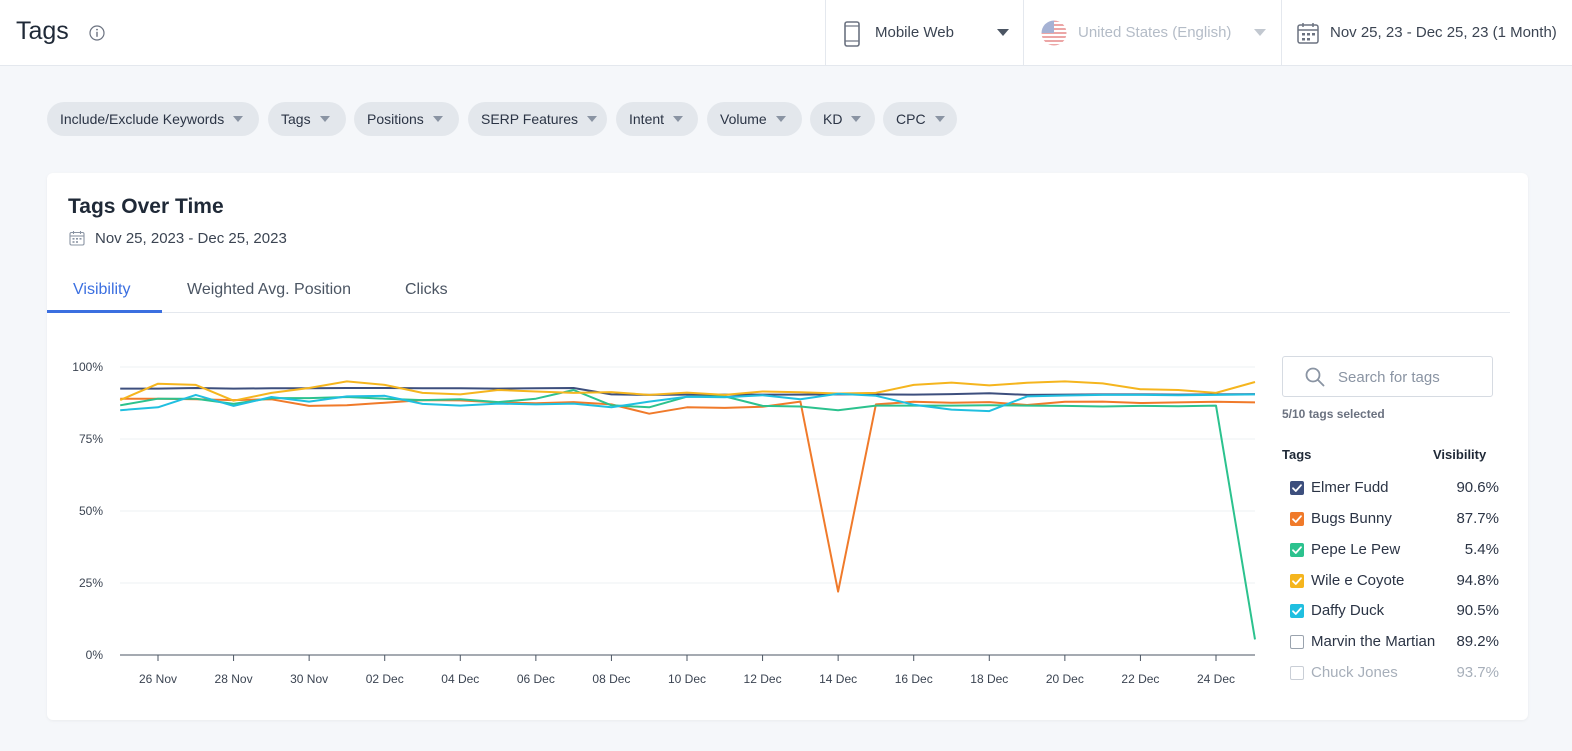 Image resolution: width=1572 pixels, height=751 pixels. What do you see at coordinates (647, 119) in the screenshot?
I see `filter-label: Intent` at bounding box center [647, 119].